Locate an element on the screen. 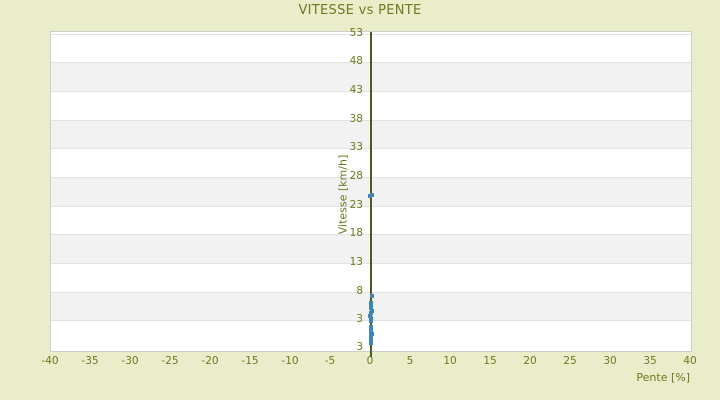 The width and height of the screenshot is (720, 400). y-tick-label: 33 is located at coordinates (356, 147).